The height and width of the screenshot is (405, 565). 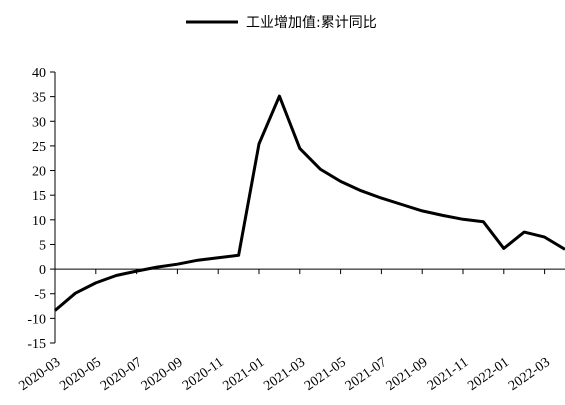 What do you see at coordinates (39, 221) in the screenshot?
I see `y-tick-label: 10` at bounding box center [39, 221].